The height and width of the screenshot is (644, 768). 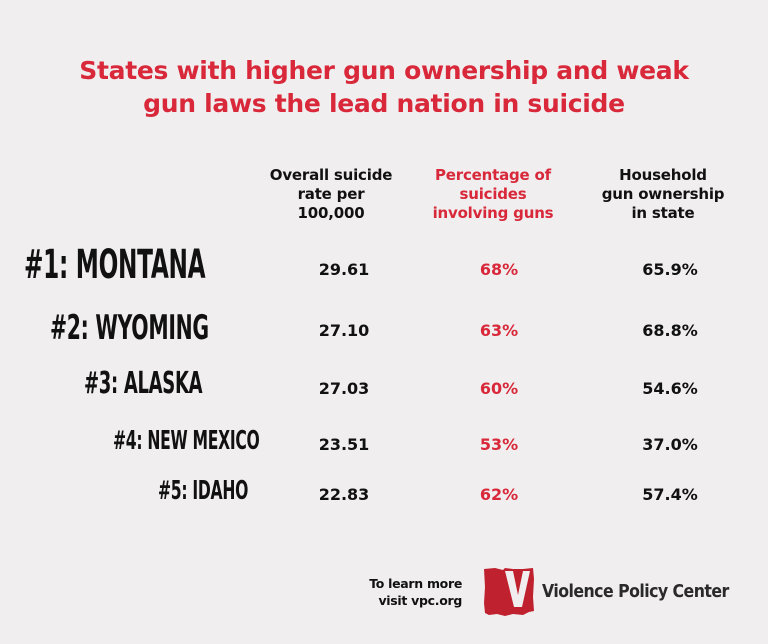 I want to click on ownership-idaho: 57.4%, so click(x=670, y=494).